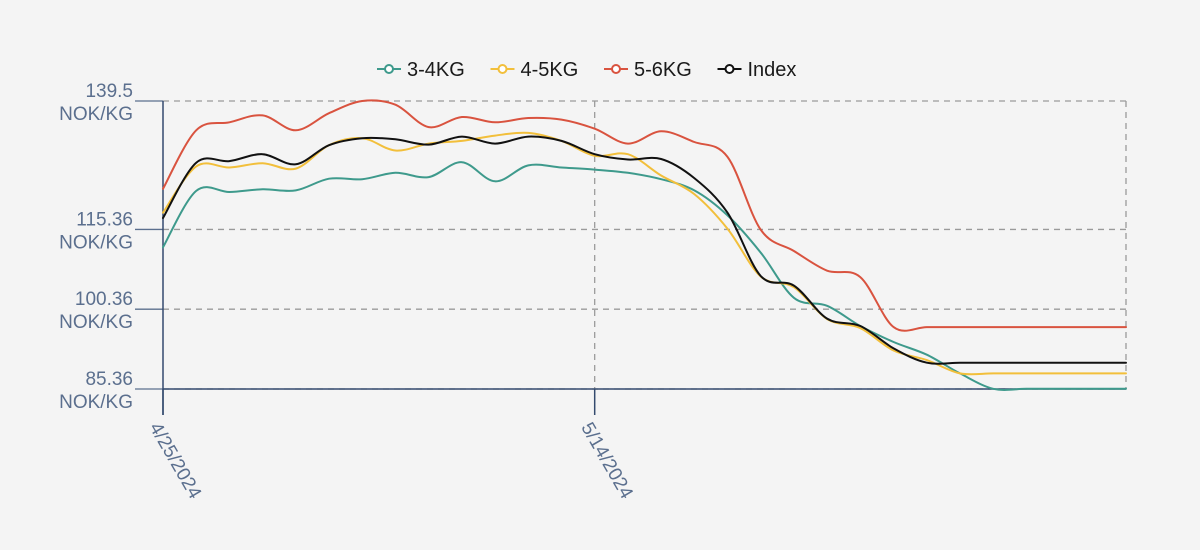 The height and width of the screenshot is (550, 1200). What do you see at coordinates (391, 461) in the screenshot?
I see `x-axis-labels: 4/25/2024 5/14/2024` at bounding box center [391, 461].